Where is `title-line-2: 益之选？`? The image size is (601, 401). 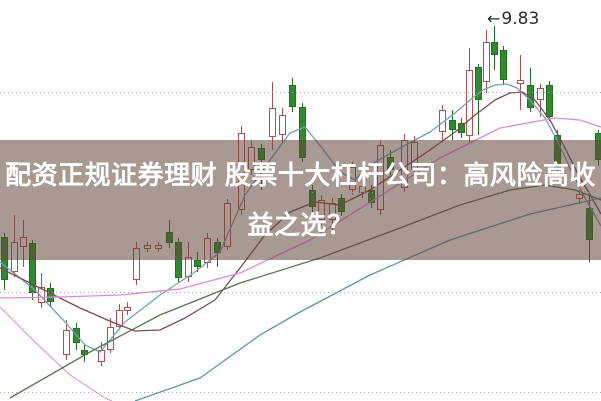
title-line-2: 益之选？ is located at coordinates (300, 225).